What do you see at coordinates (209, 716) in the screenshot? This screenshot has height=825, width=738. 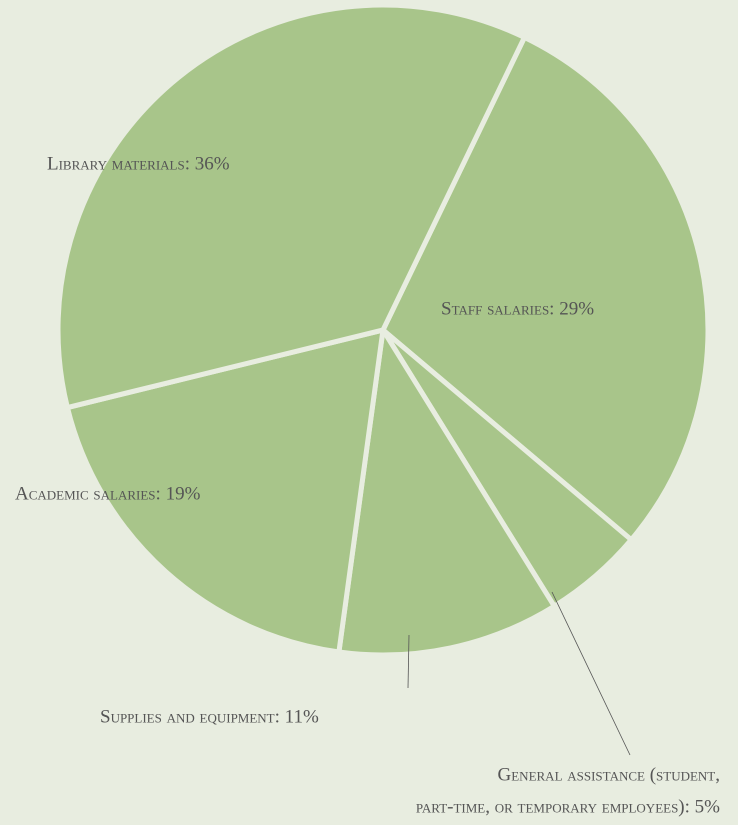 I see `slice-label: Supplies and equipment: 11%` at bounding box center [209, 716].